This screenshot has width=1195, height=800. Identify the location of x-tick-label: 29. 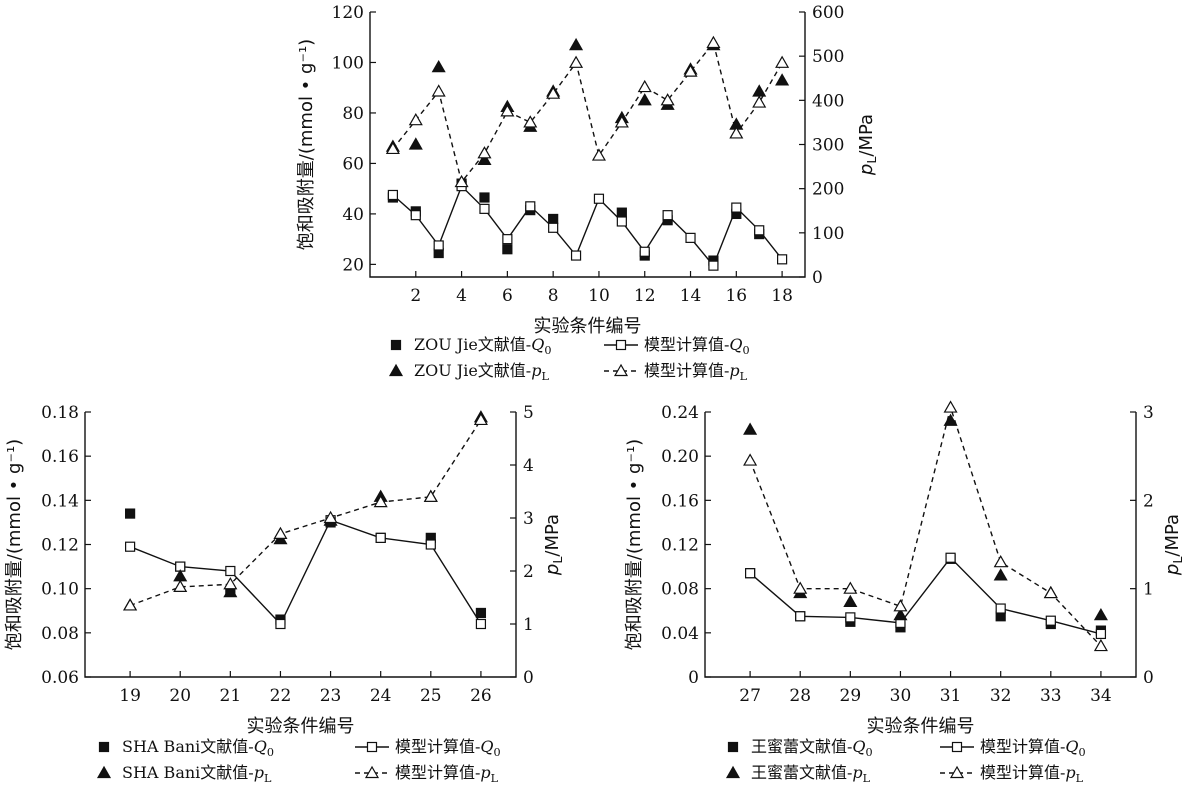
(851, 696).